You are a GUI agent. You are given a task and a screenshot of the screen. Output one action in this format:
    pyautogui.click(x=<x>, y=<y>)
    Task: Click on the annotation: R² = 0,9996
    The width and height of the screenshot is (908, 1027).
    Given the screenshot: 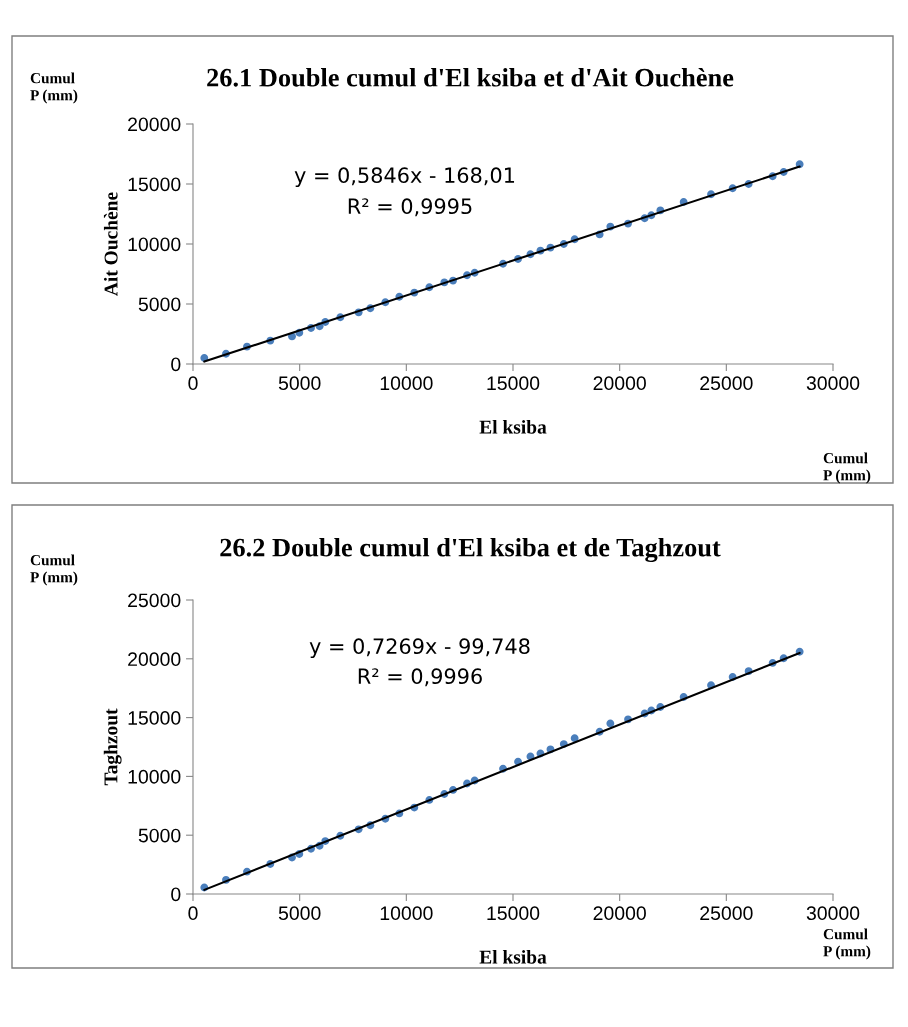 What is the action you would take?
    pyautogui.click(x=420, y=677)
    